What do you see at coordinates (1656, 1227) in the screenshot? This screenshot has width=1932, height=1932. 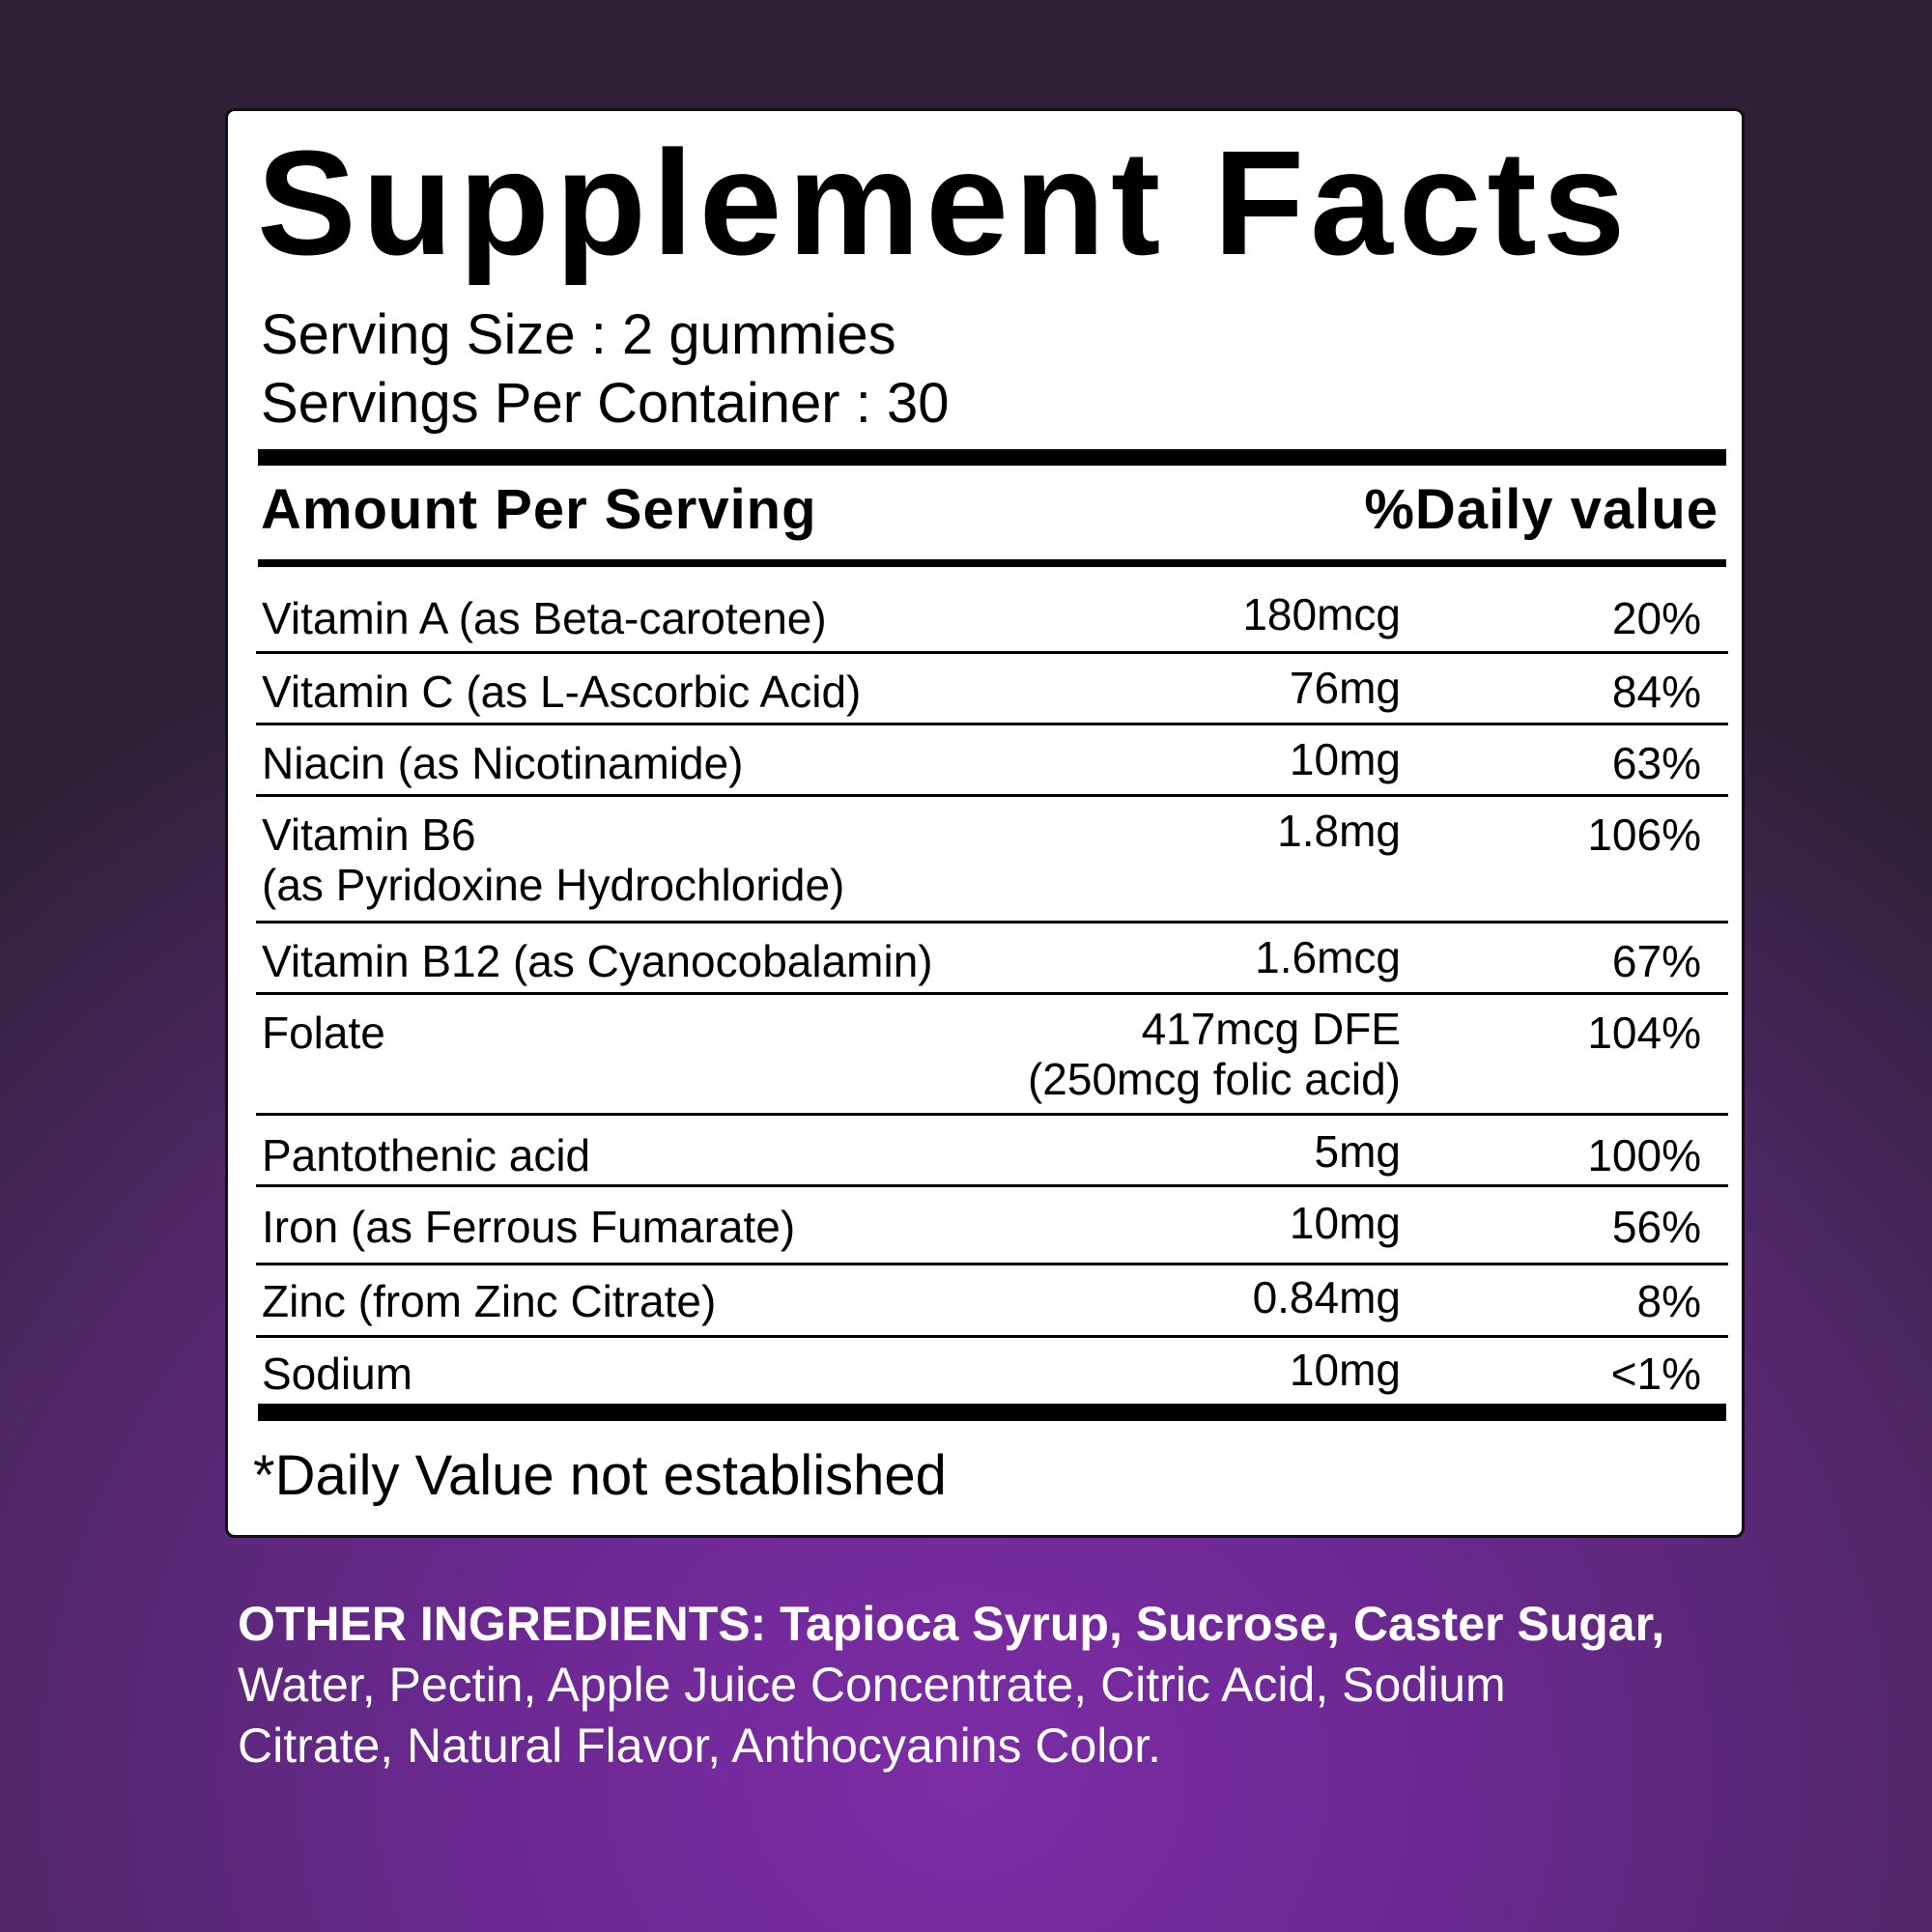 I see `nutrient-daily-value: 56%` at bounding box center [1656, 1227].